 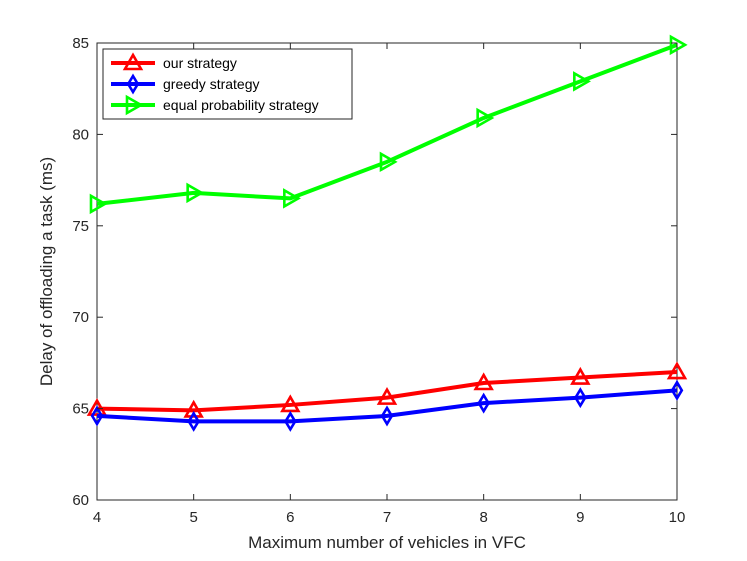 I want to click on y-tick-label: 60, so click(x=80, y=500).